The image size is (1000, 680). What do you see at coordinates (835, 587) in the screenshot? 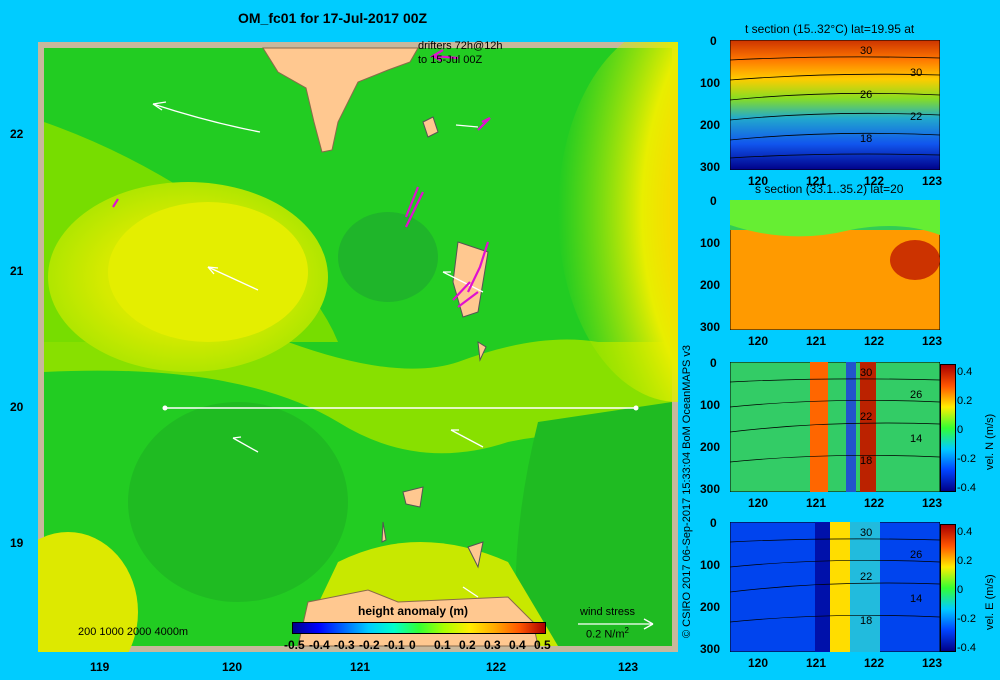
I see `east-velocity-section` at bounding box center [835, 587].